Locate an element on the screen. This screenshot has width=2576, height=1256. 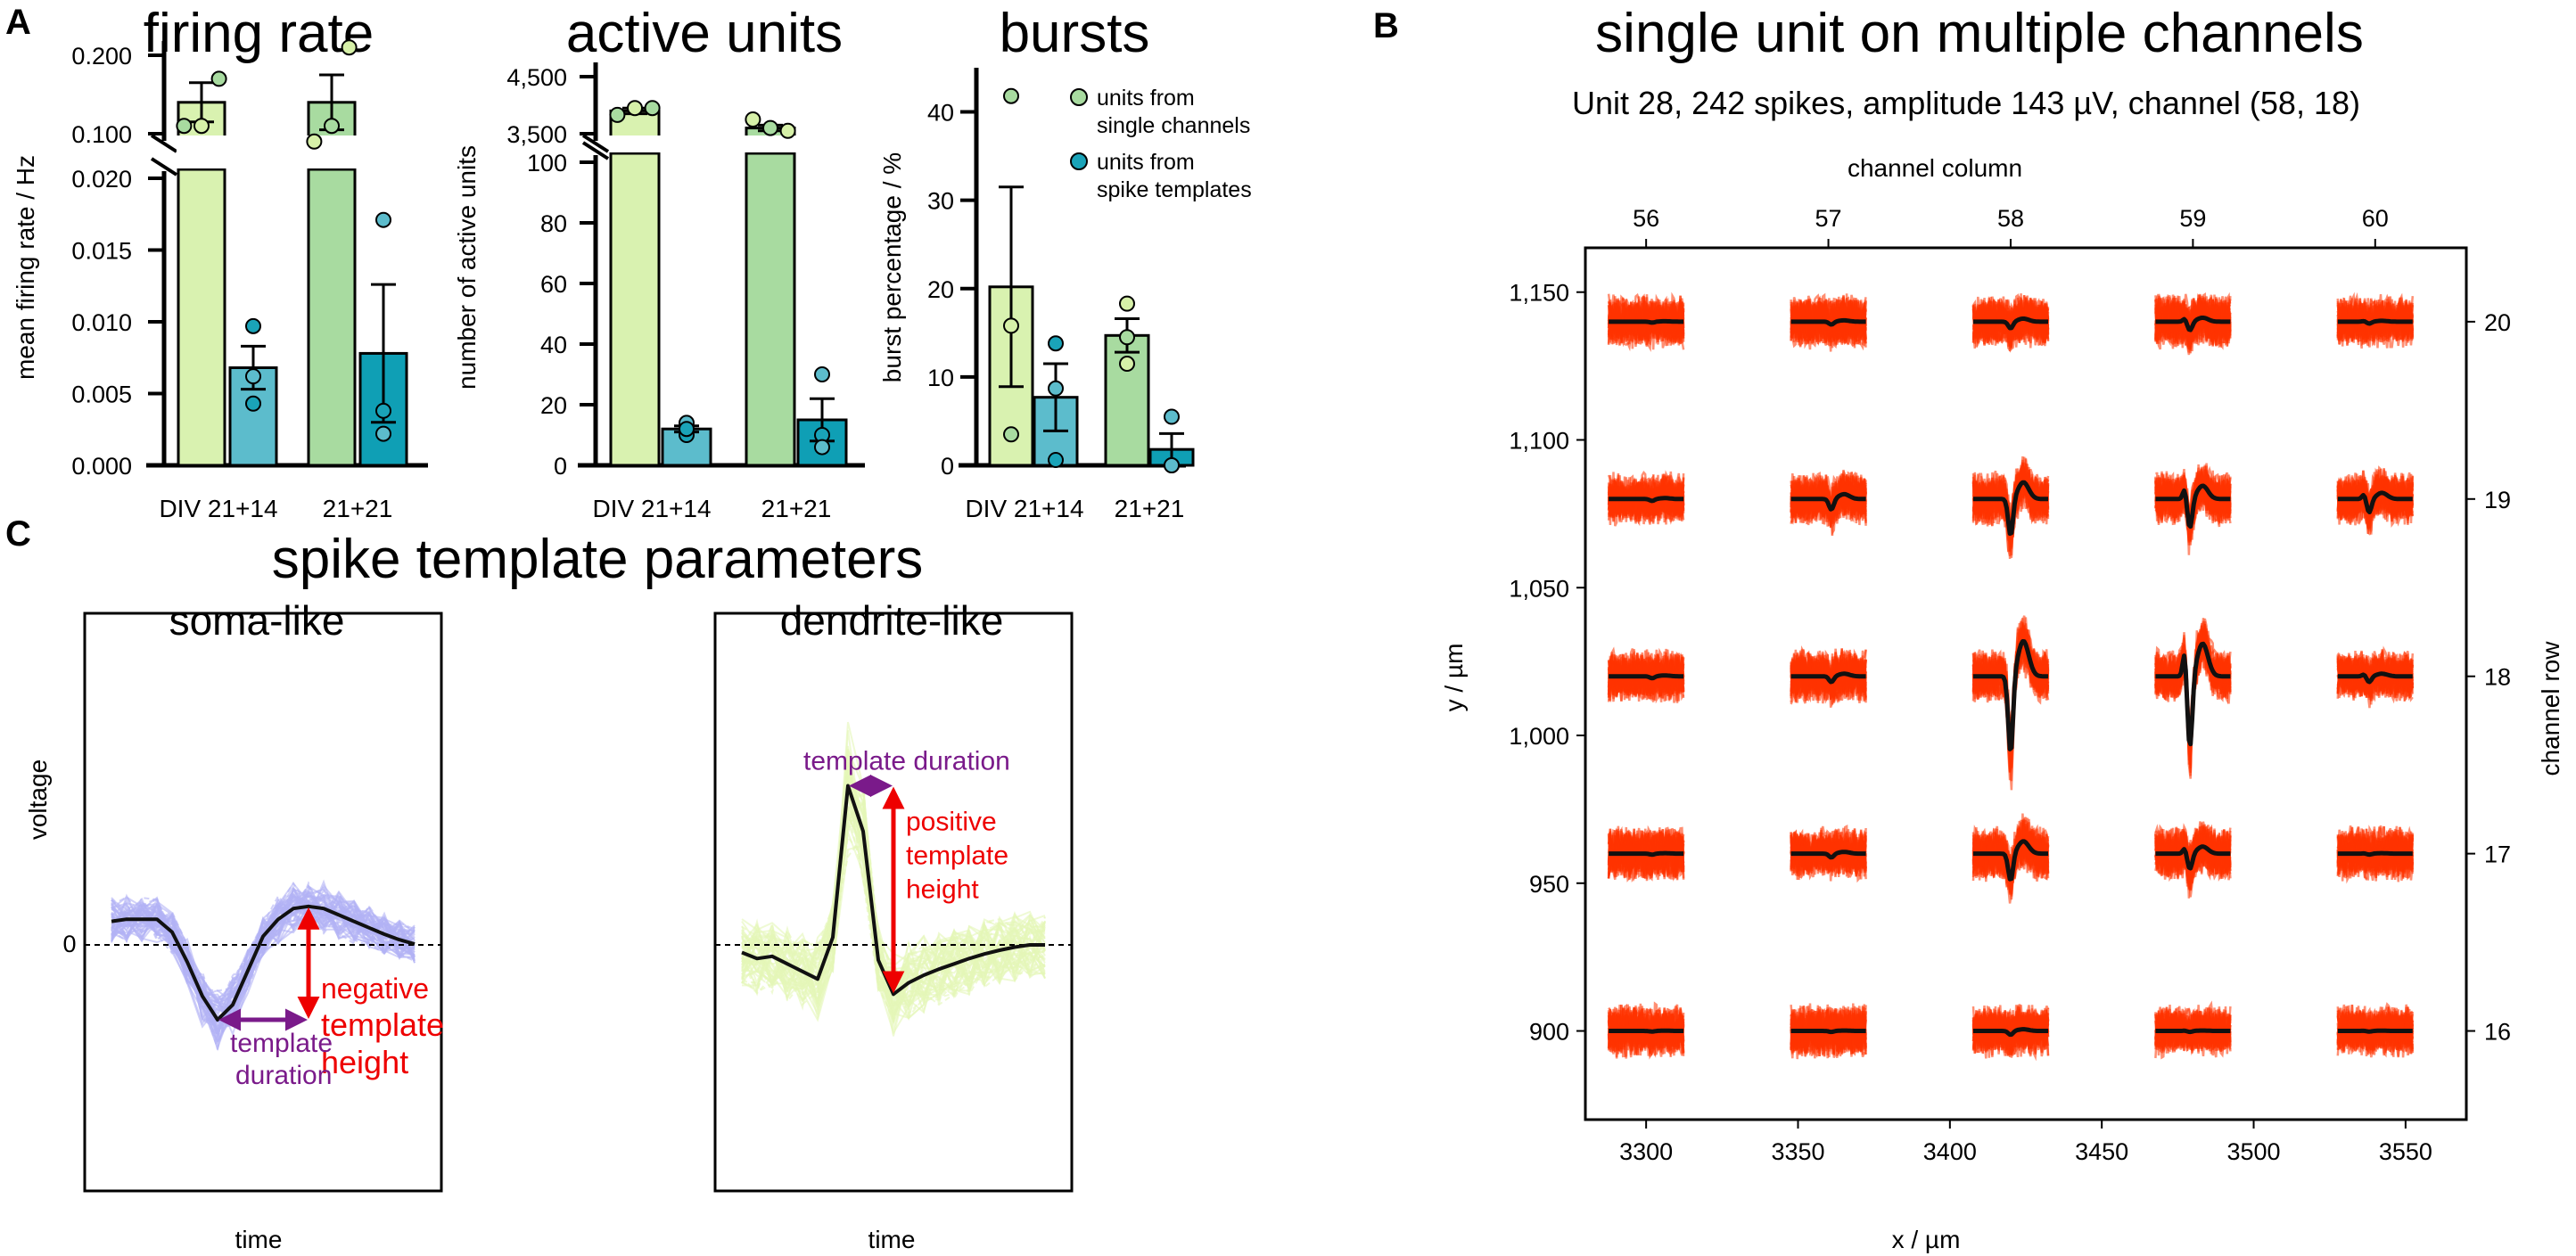
y-tick-label: 1,150 is located at coordinates (1539, 293).